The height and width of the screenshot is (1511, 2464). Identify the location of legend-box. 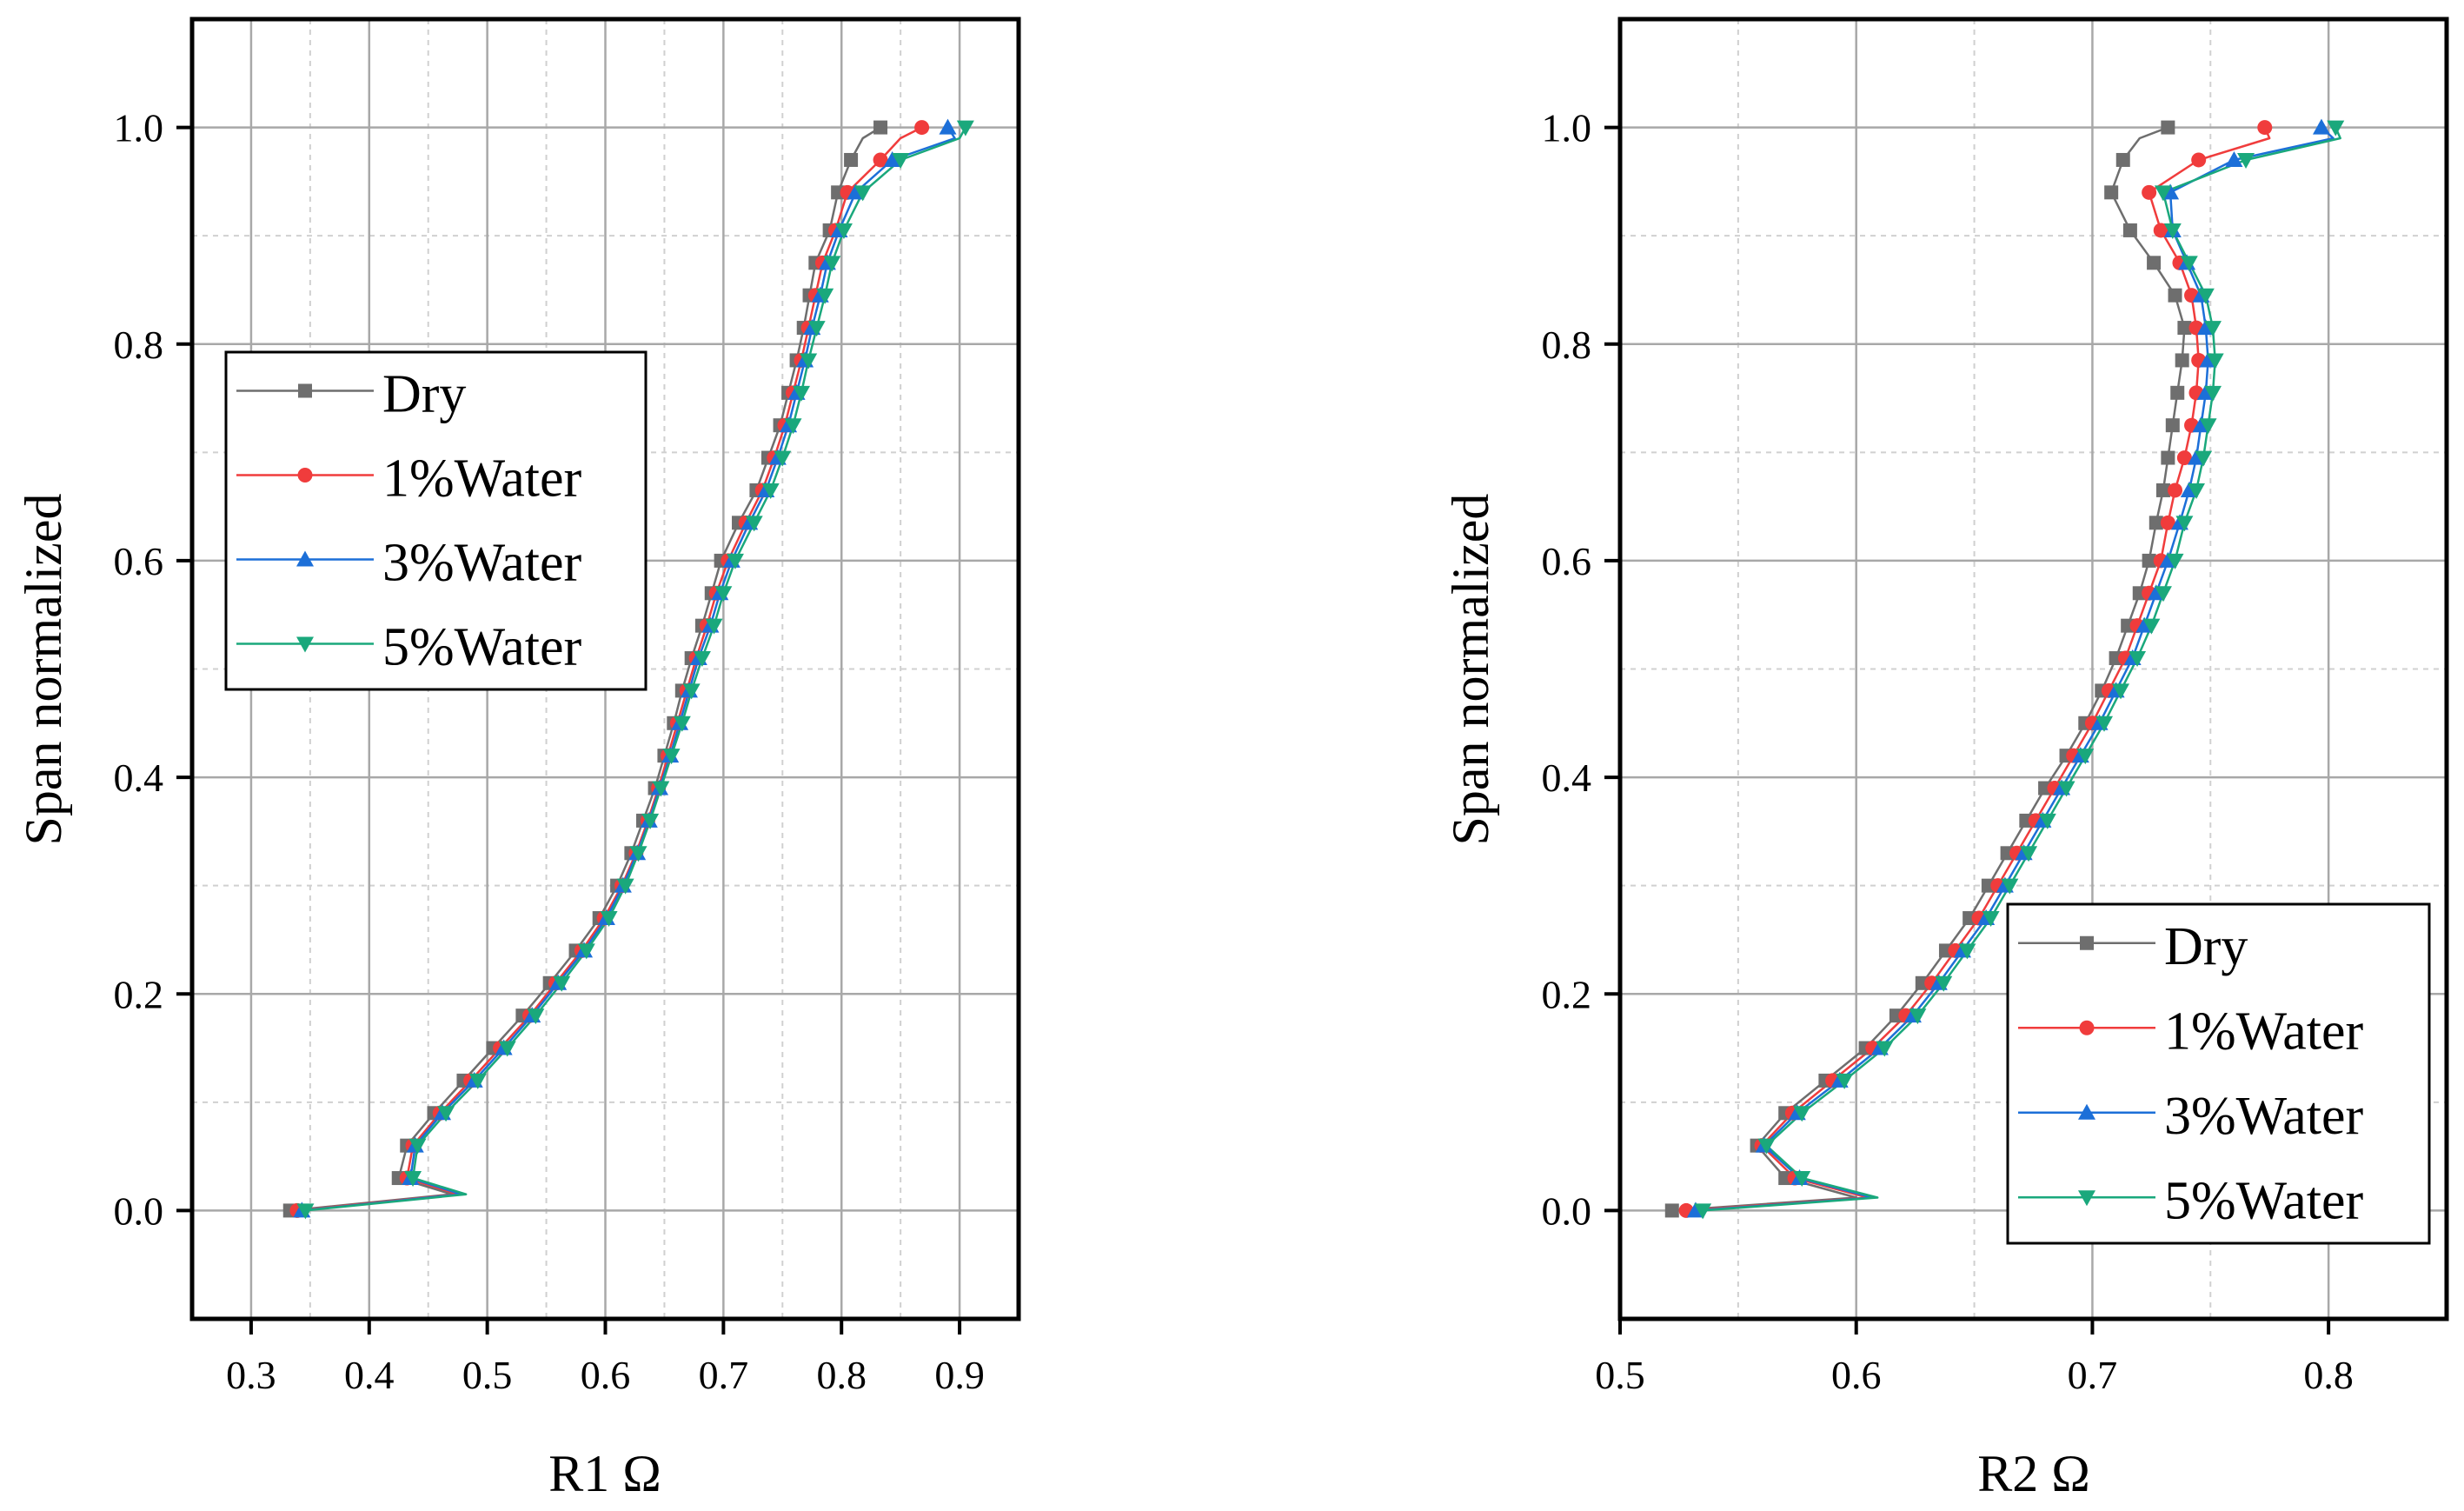
(436, 520).